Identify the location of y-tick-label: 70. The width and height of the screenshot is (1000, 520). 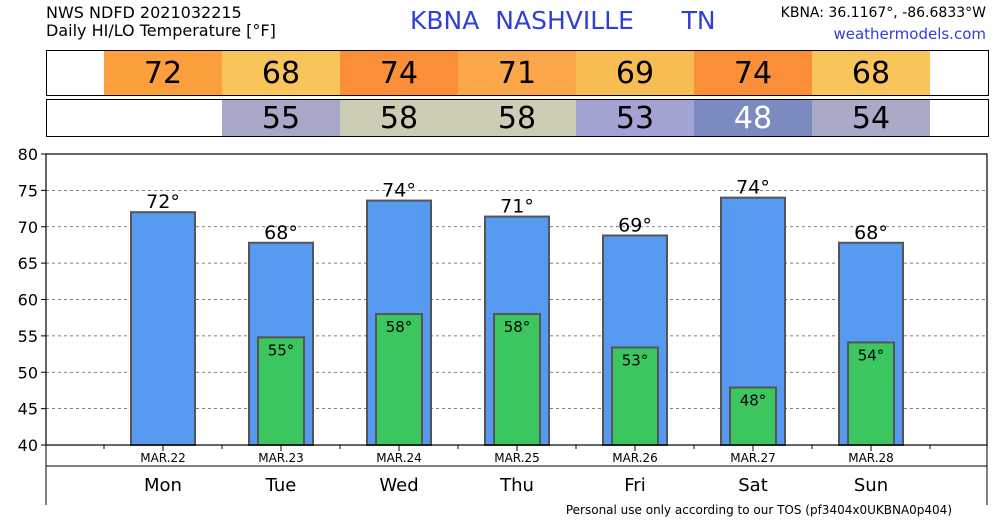
(28, 227).